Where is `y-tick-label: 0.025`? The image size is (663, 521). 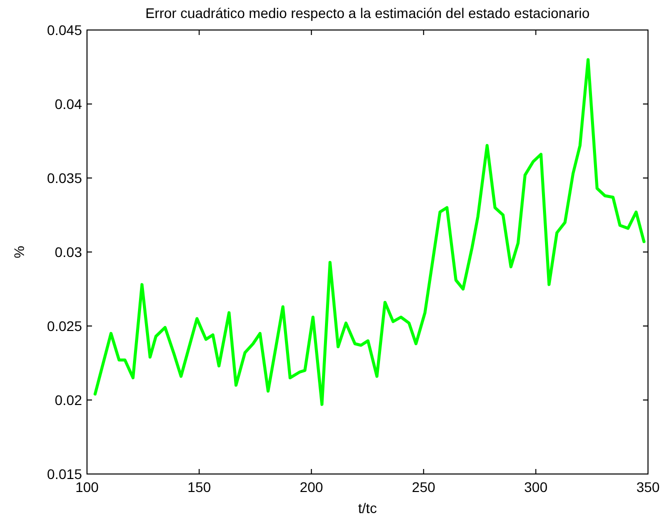 y-tick-label: 0.025 is located at coordinates (64, 326).